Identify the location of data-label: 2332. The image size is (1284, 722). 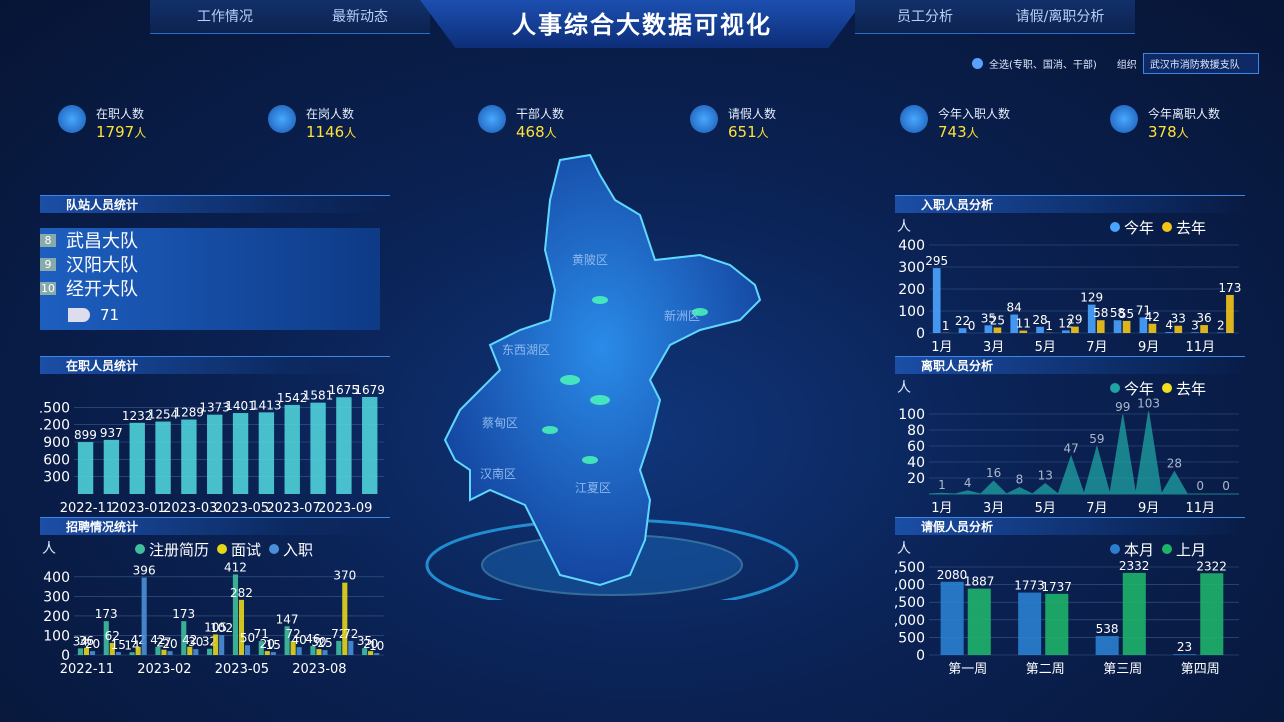
(1134, 566).